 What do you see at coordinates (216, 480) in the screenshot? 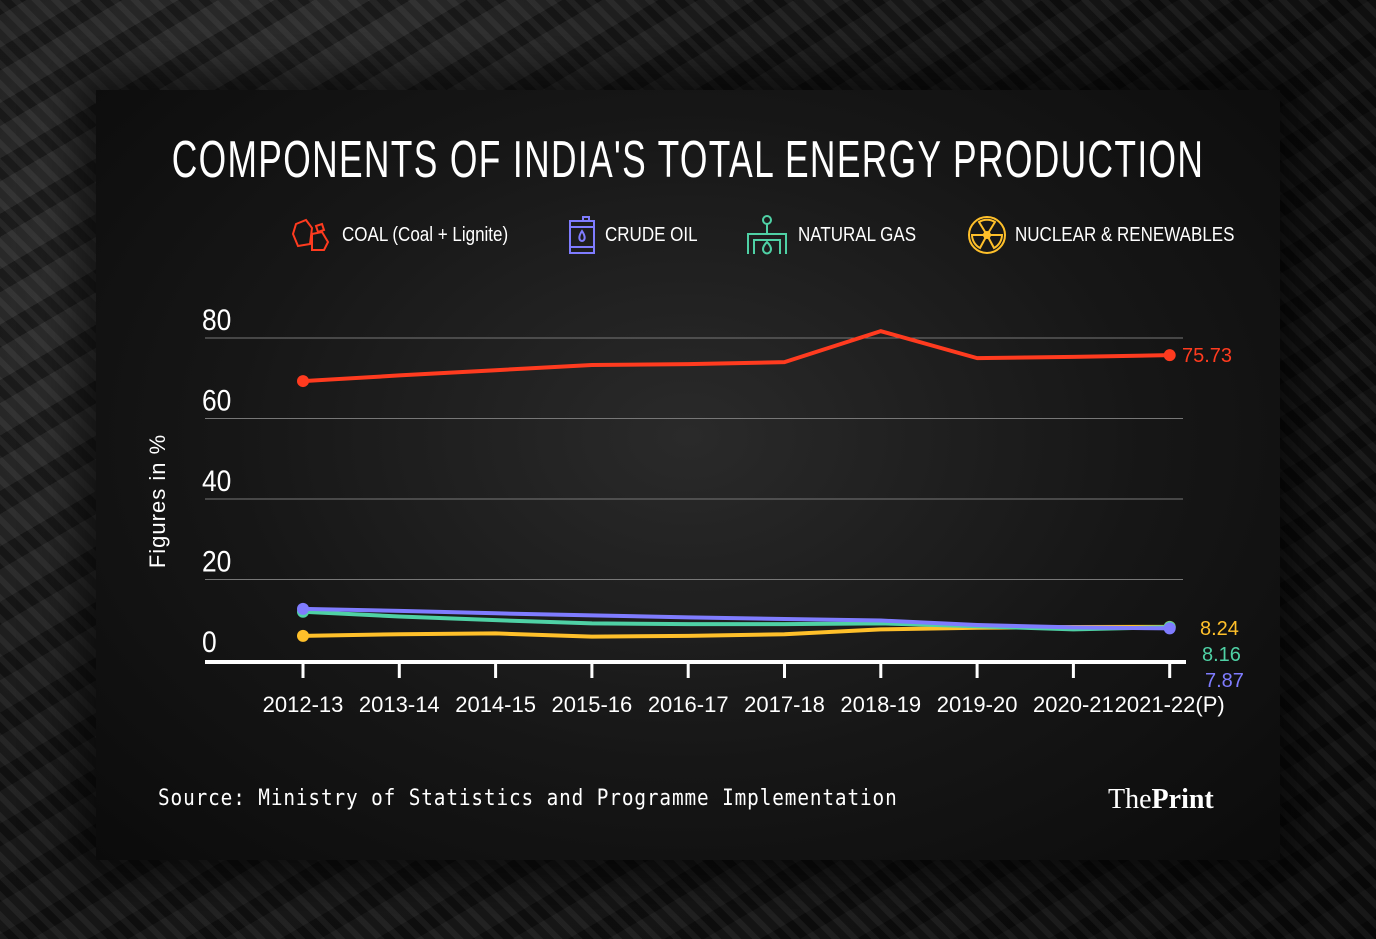
I see `y-tick-label: 40` at bounding box center [216, 480].